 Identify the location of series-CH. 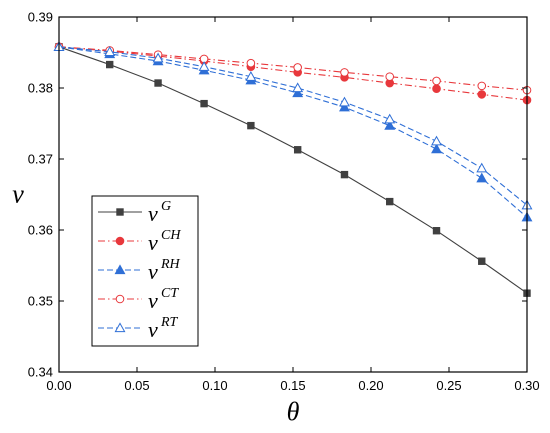
(293, 73).